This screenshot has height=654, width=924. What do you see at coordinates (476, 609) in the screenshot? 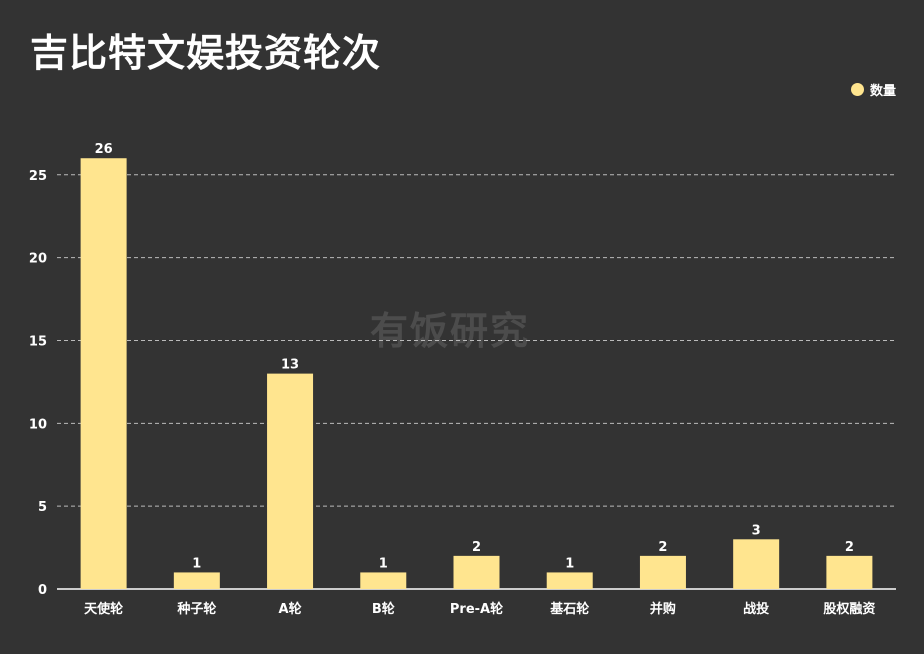
I see `x-tick-label: Pre-A轮` at bounding box center [476, 609].